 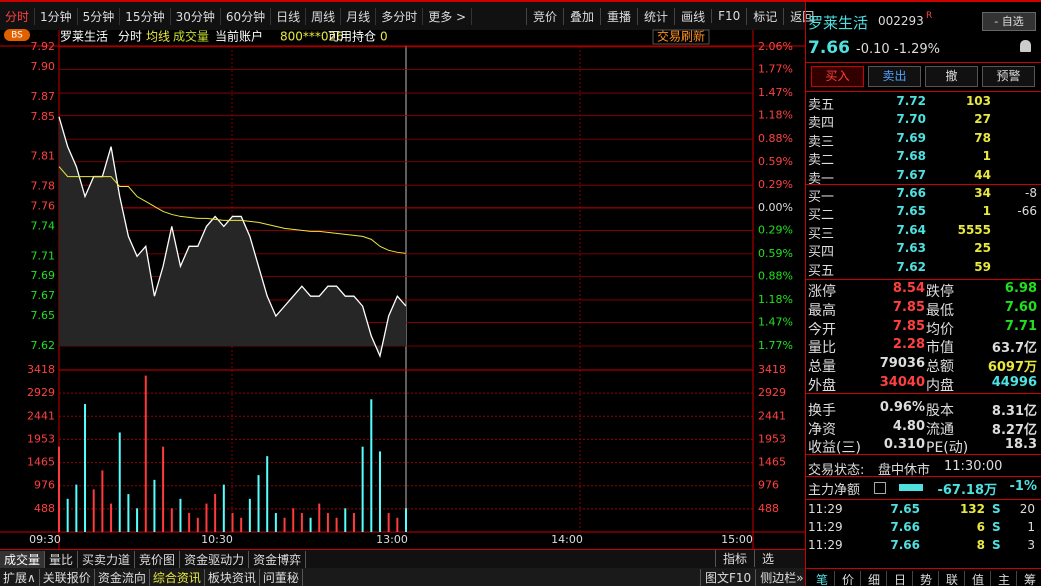 I want to click on flow-icon, so click(x=880, y=488).